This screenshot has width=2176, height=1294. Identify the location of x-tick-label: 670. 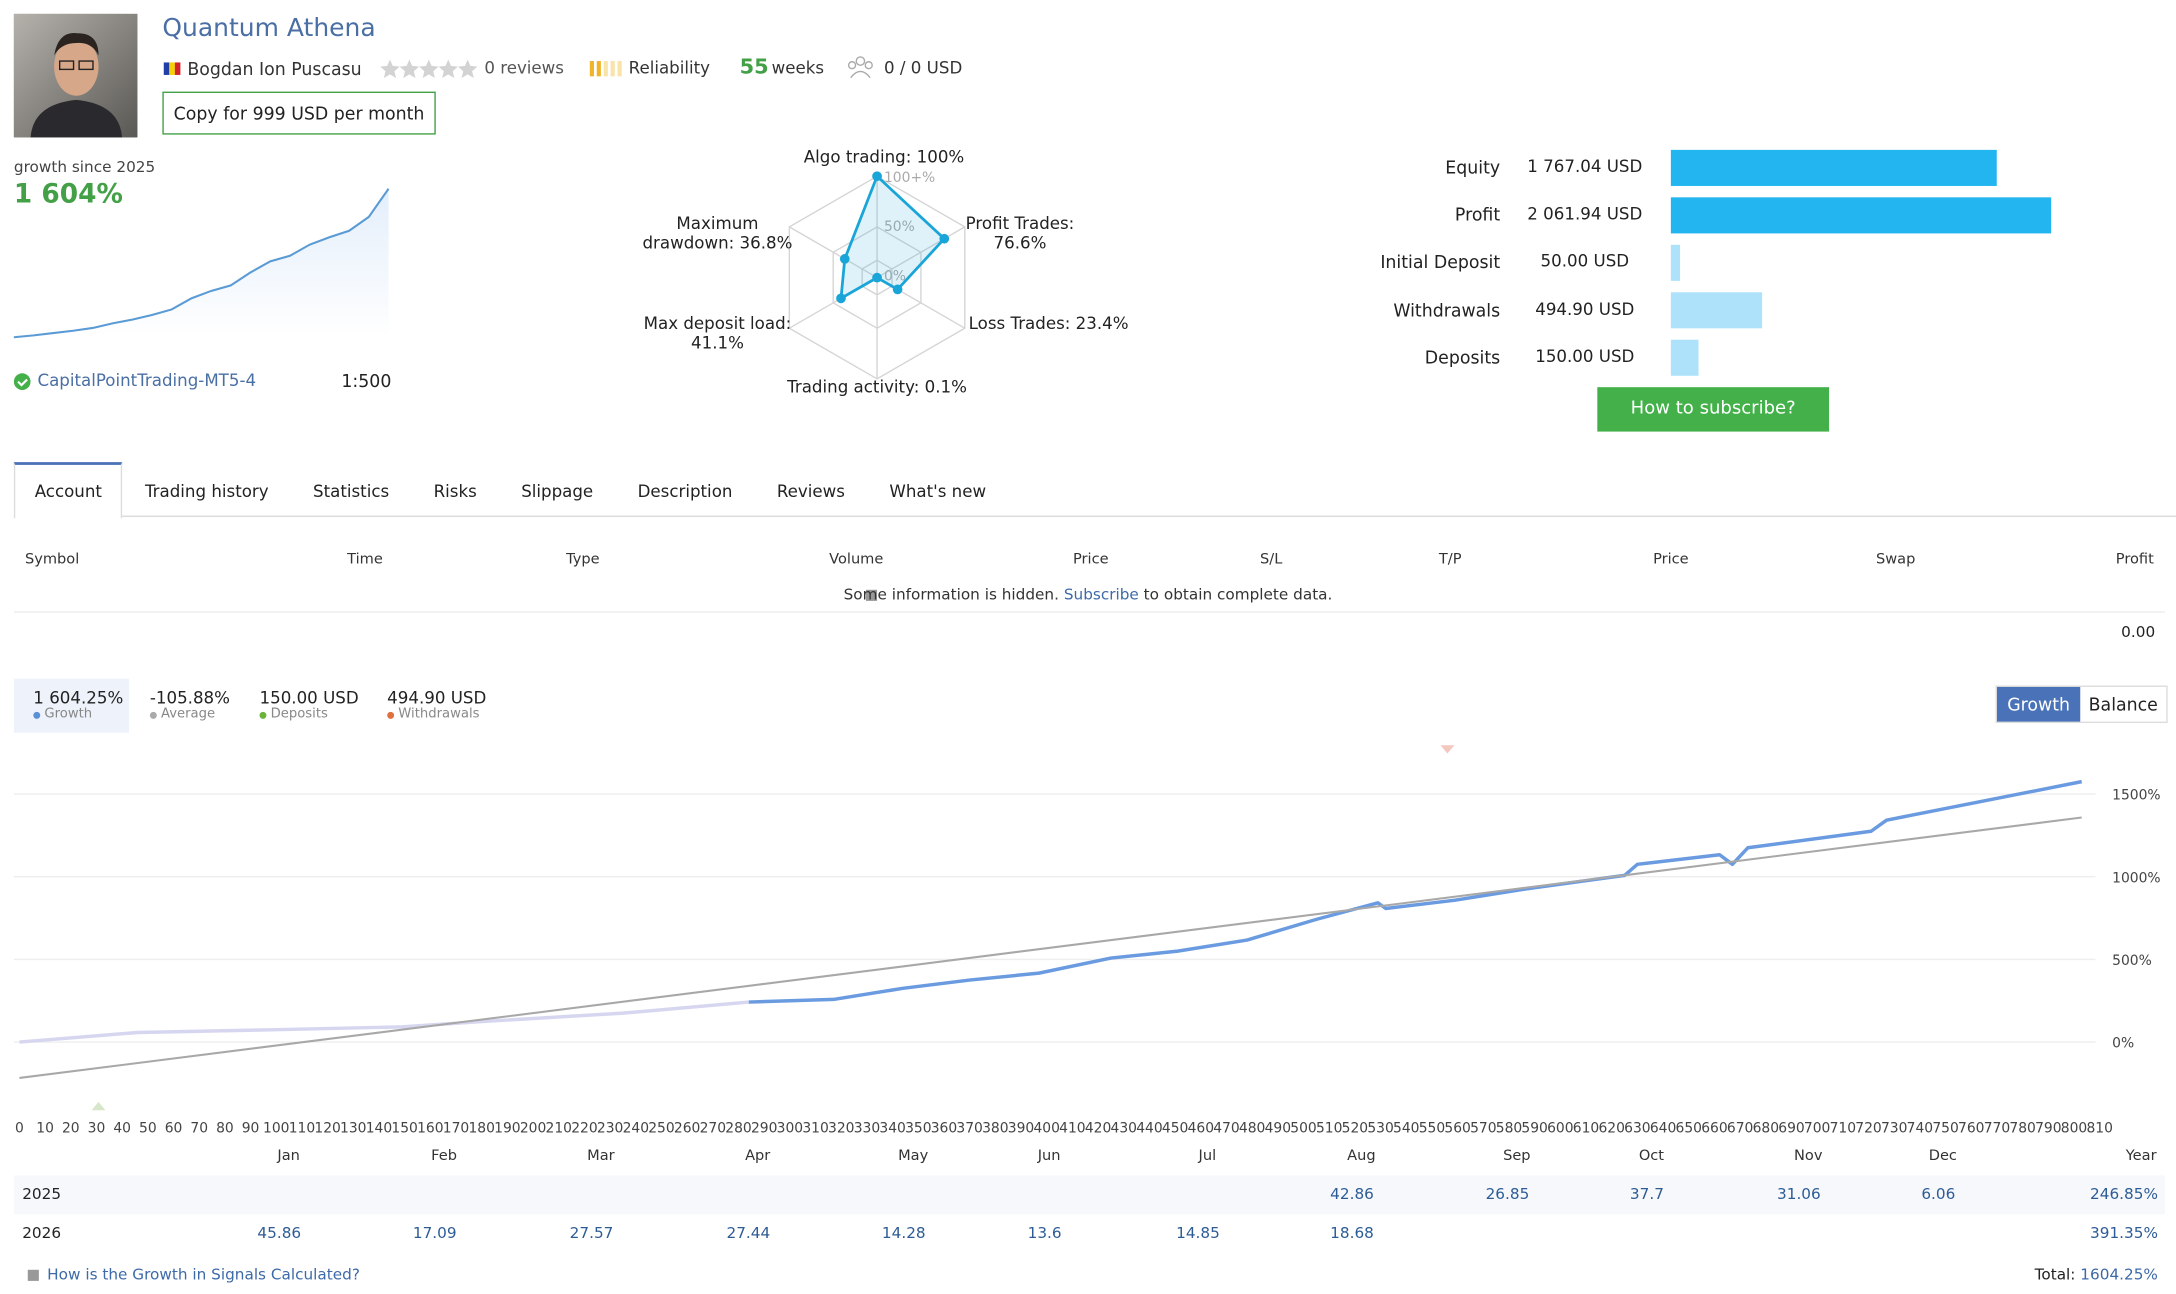
(1740, 1128).